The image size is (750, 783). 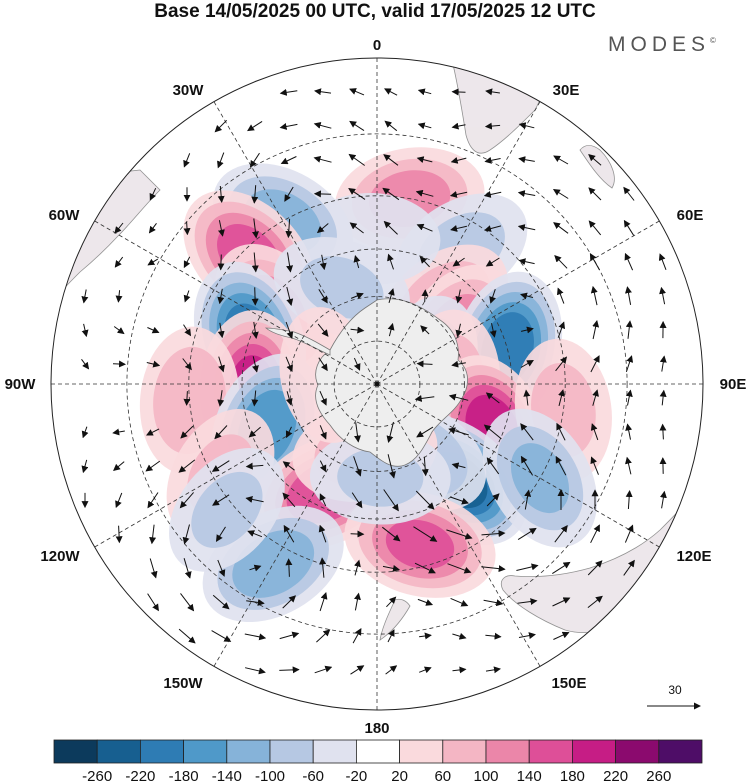 I want to click on label-60e: 60E, so click(x=690, y=215).